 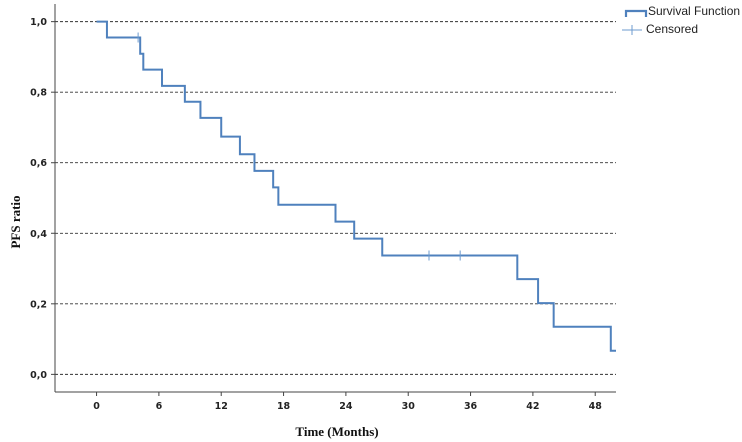 I want to click on x-tick-label-1: 6, so click(x=159, y=406).